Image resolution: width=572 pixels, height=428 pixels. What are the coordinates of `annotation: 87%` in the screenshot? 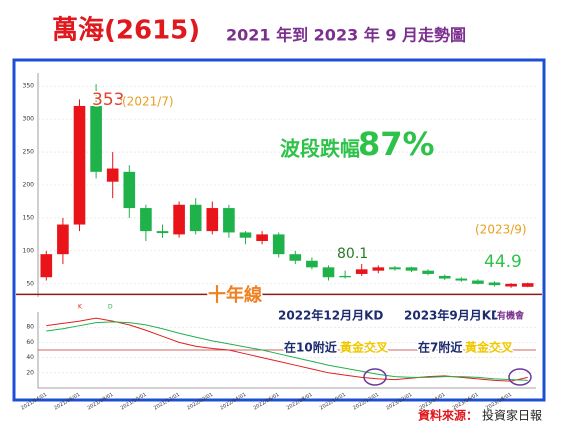 It's located at (396, 144).